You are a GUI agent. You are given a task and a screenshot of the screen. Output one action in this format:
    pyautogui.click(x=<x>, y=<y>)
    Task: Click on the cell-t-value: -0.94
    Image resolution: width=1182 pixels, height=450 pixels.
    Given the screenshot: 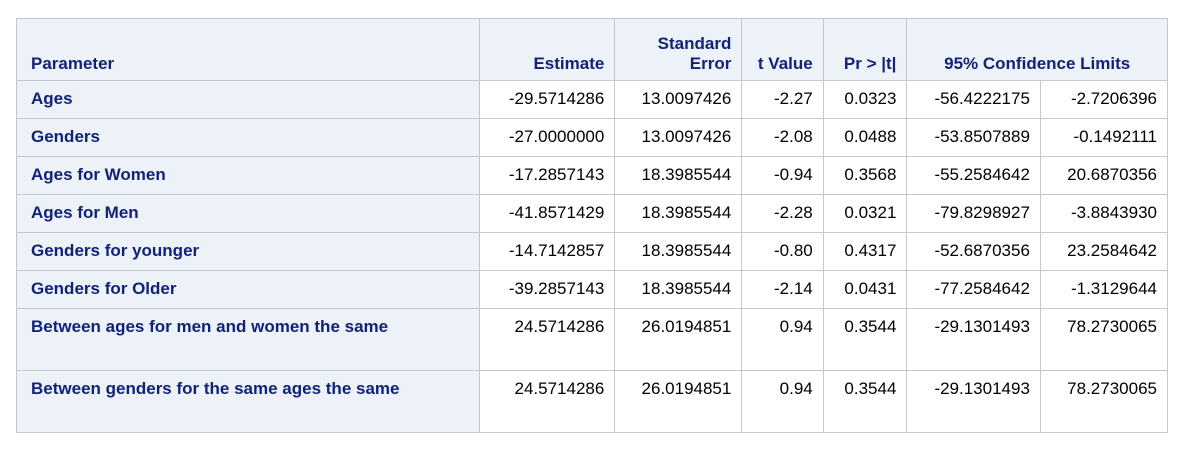 What is the action you would take?
    pyautogui.click(x=782, y=175)
    